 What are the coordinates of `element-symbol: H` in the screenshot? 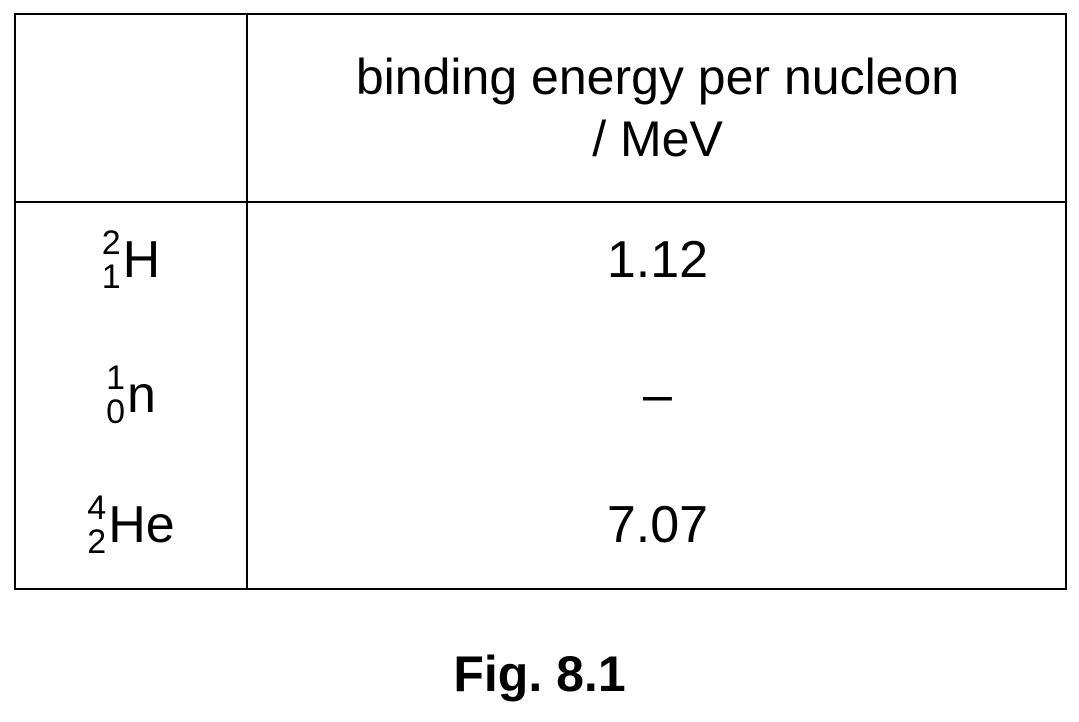 It's located at (141, 260).